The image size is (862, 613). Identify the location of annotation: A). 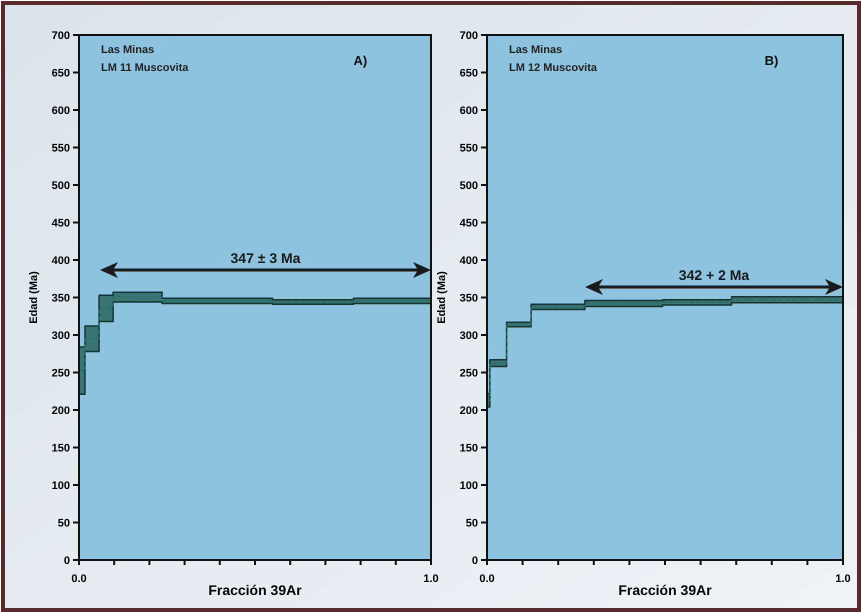
(361, 60).